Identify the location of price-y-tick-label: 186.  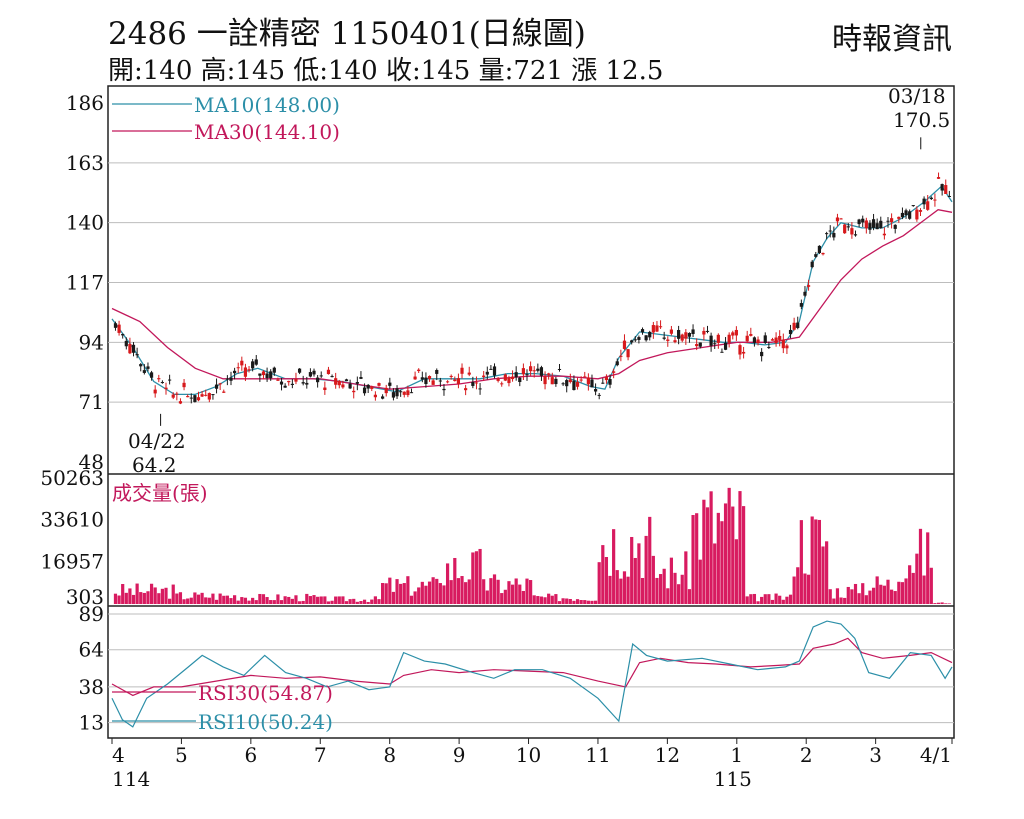
(85, 103).